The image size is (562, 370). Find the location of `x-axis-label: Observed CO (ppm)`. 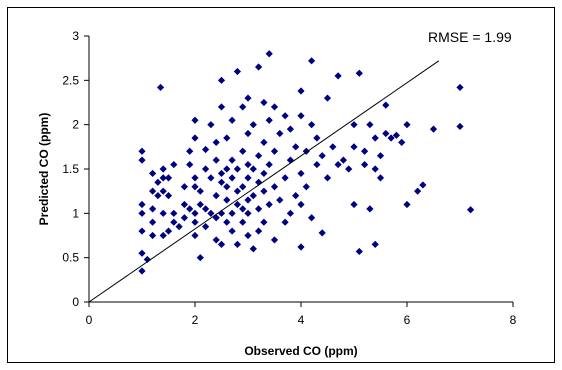

x-axis-label: Observed CO (ppm) is located at coordinates (300, 351).